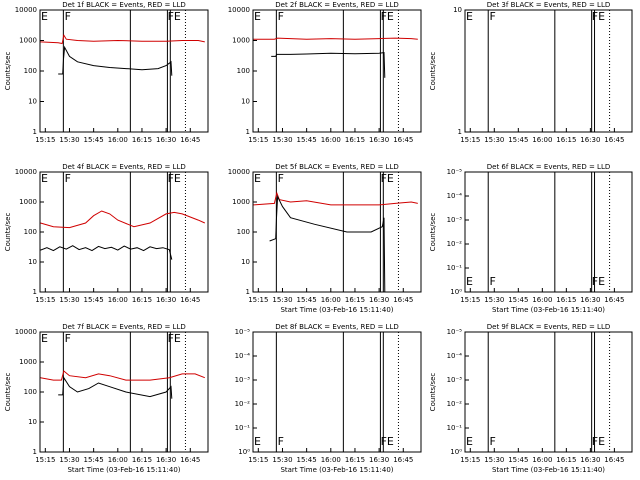 The height and width of the screenshot is (480, 640). Describe the element at coordinates (336, 167) in the screenshot. I see `panel-title: Det 5f BLACK = Events, RED = LLD` at that location.